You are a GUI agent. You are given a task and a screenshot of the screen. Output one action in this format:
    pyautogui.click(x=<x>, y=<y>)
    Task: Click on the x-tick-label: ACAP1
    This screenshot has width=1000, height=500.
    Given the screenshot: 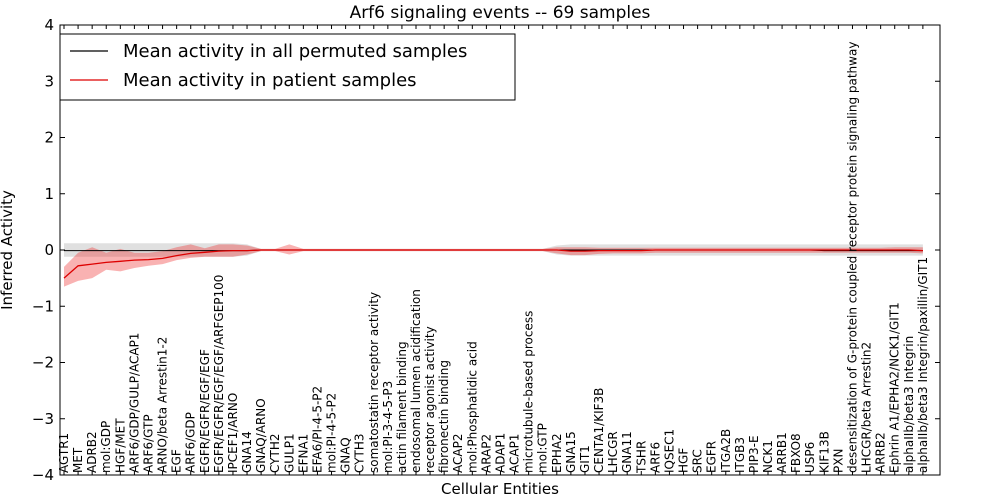 What is the action you would take?
    pyautogui.click(x=515, y=453)
    